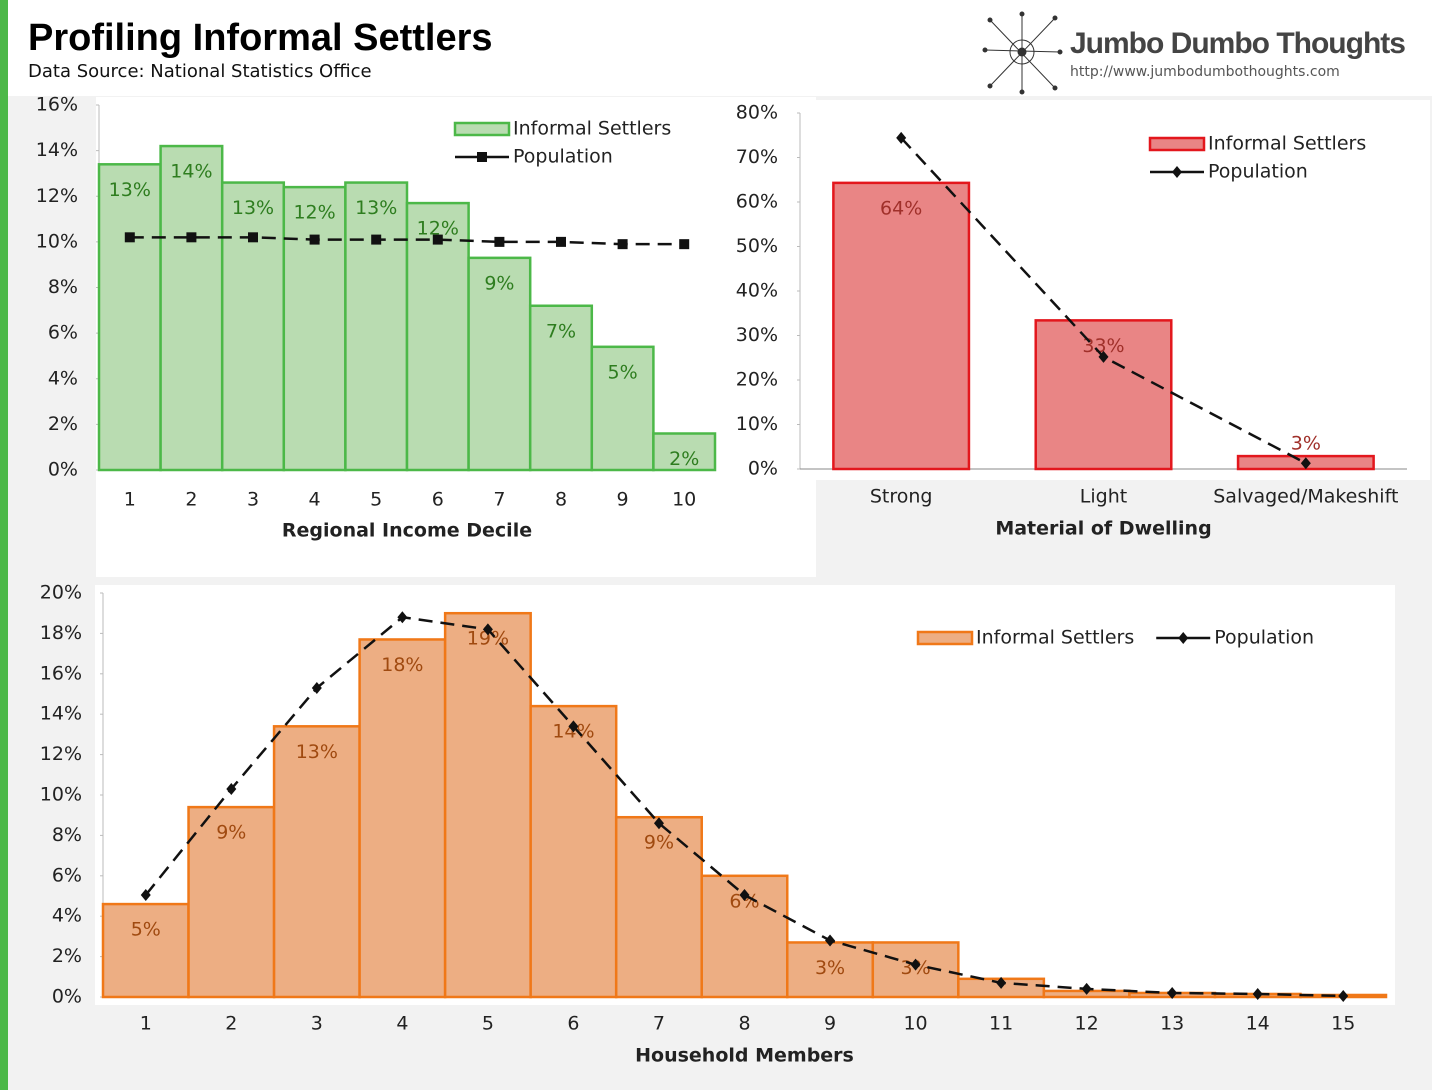  What do you see at coordinates (488, 639) in the screenshot?
I see `value-label: 19%` at bounding box center [488, 639].